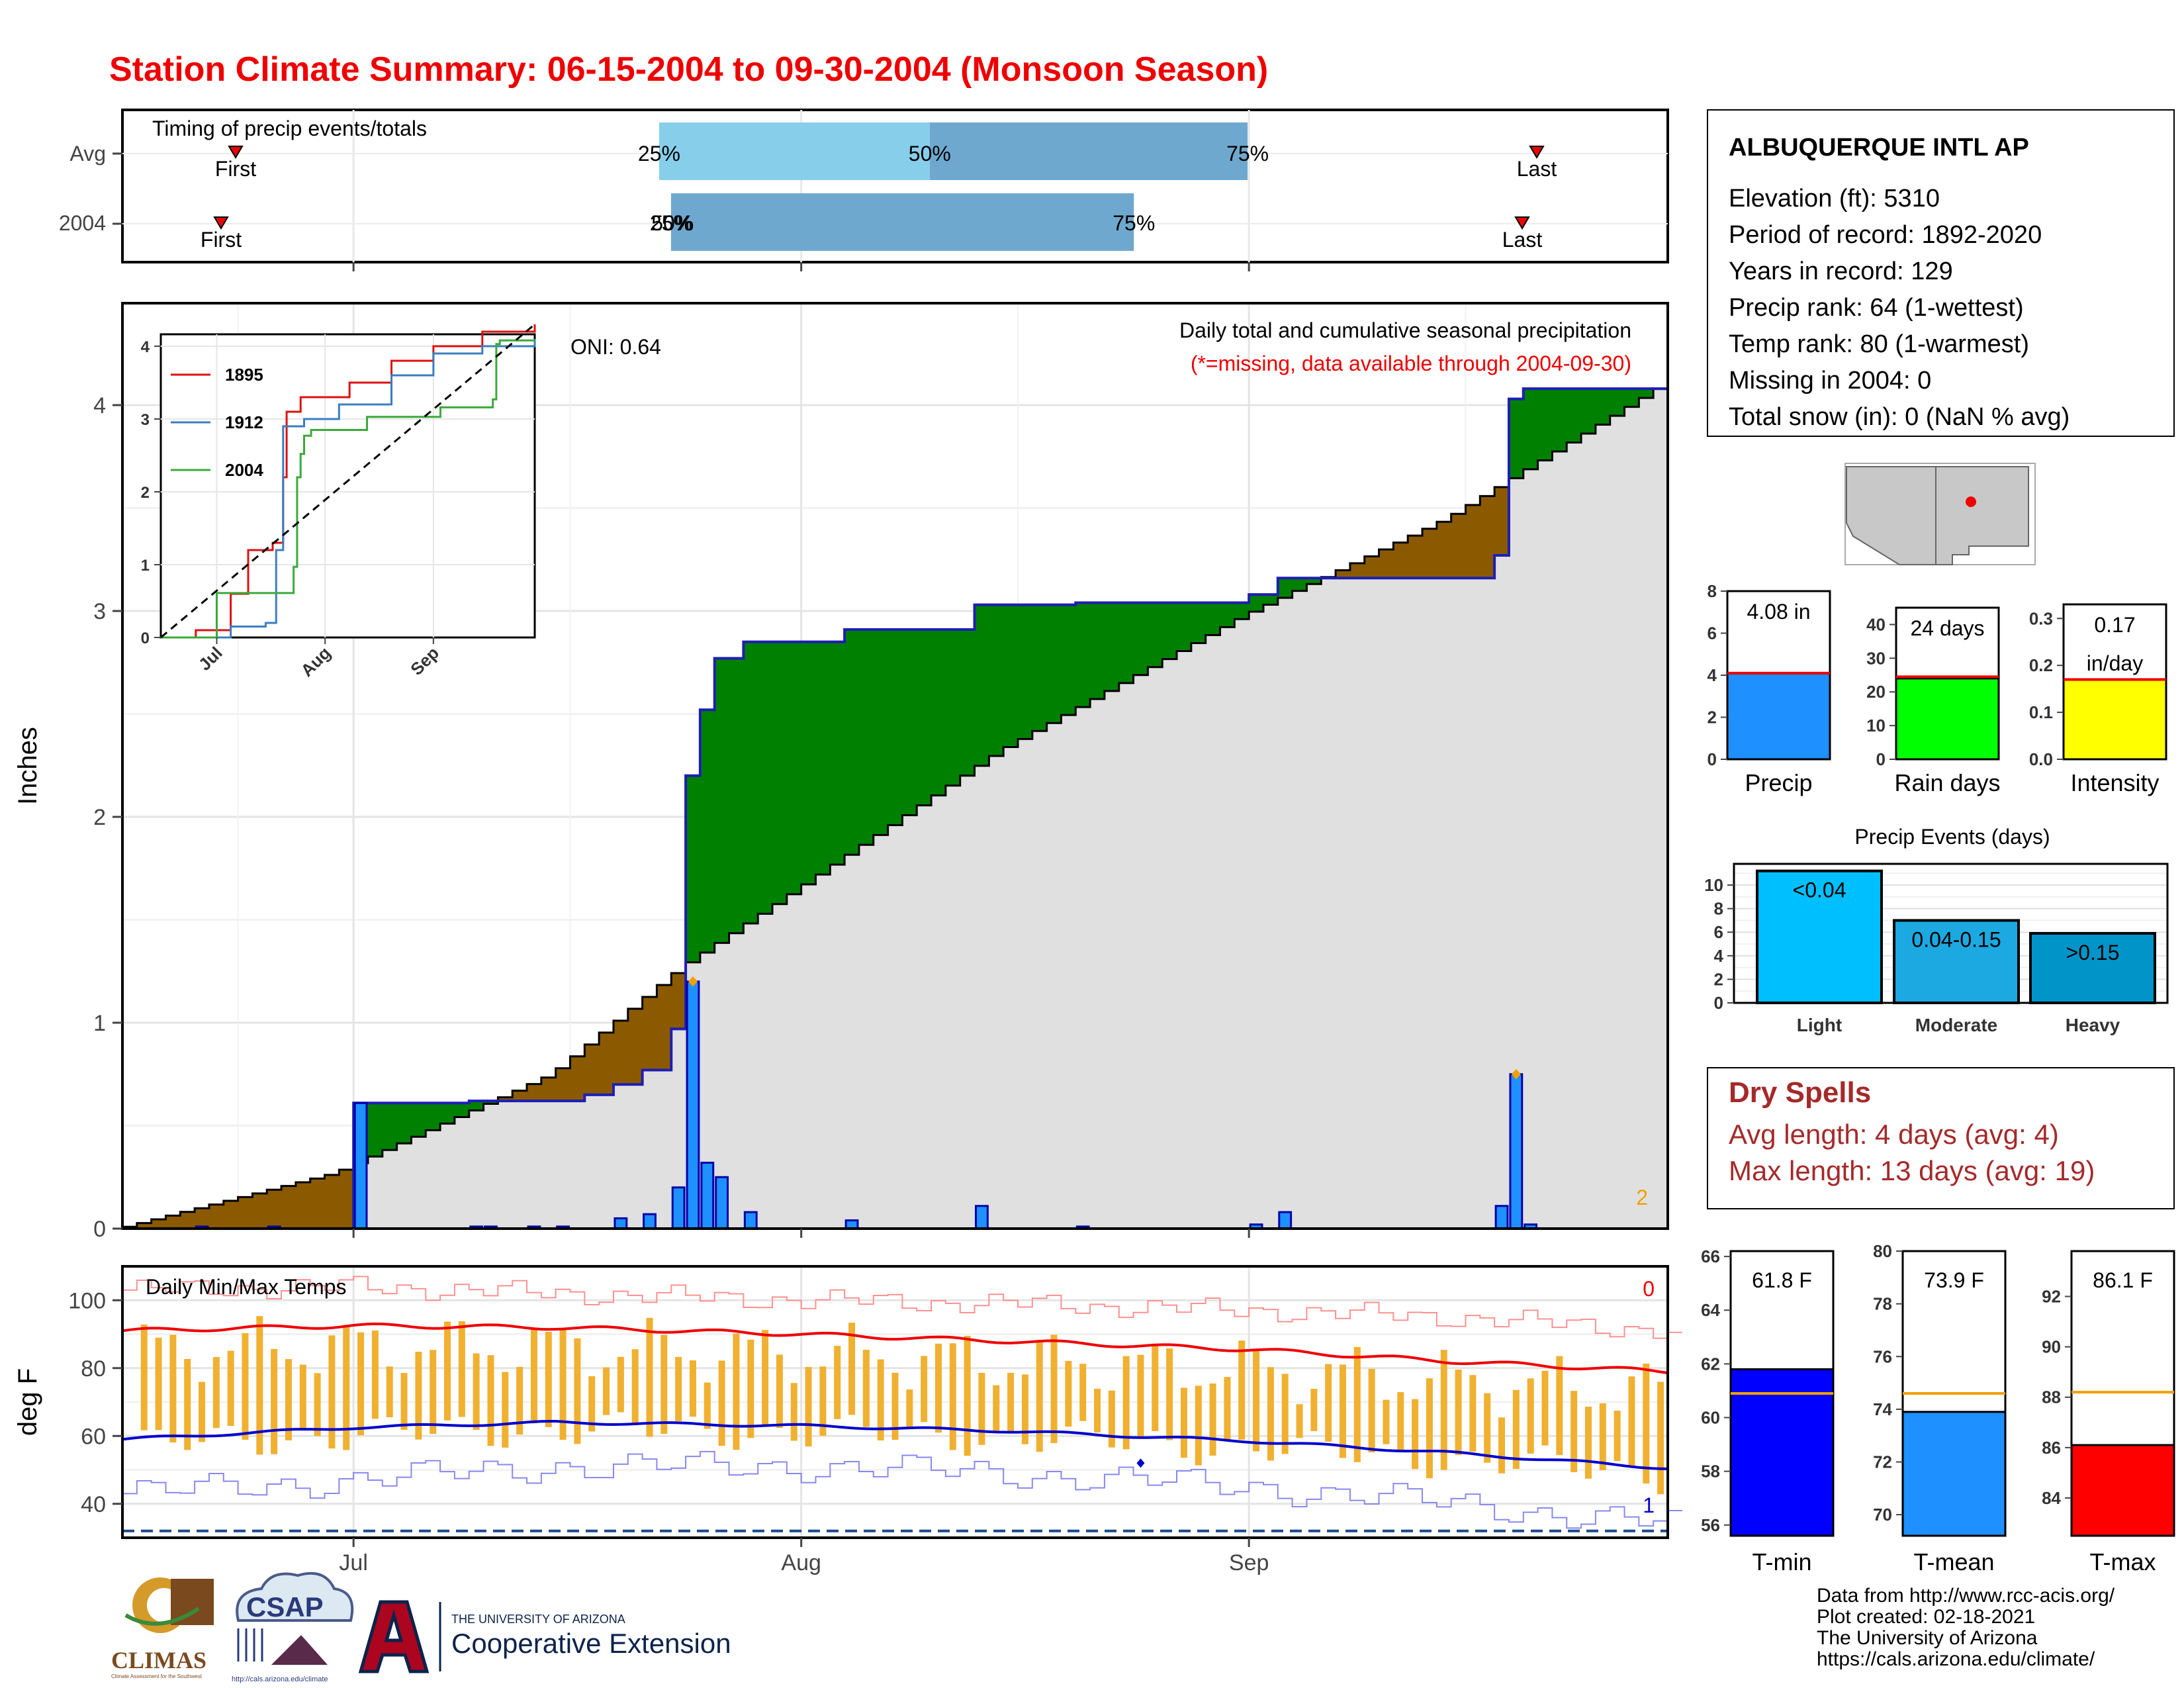 The height and width of the screenshot is (1688, 2184). Describe the element at coordinates (1883, 1409) in the screenshot. I see `temp-bar-tick-label: 74` at that location.